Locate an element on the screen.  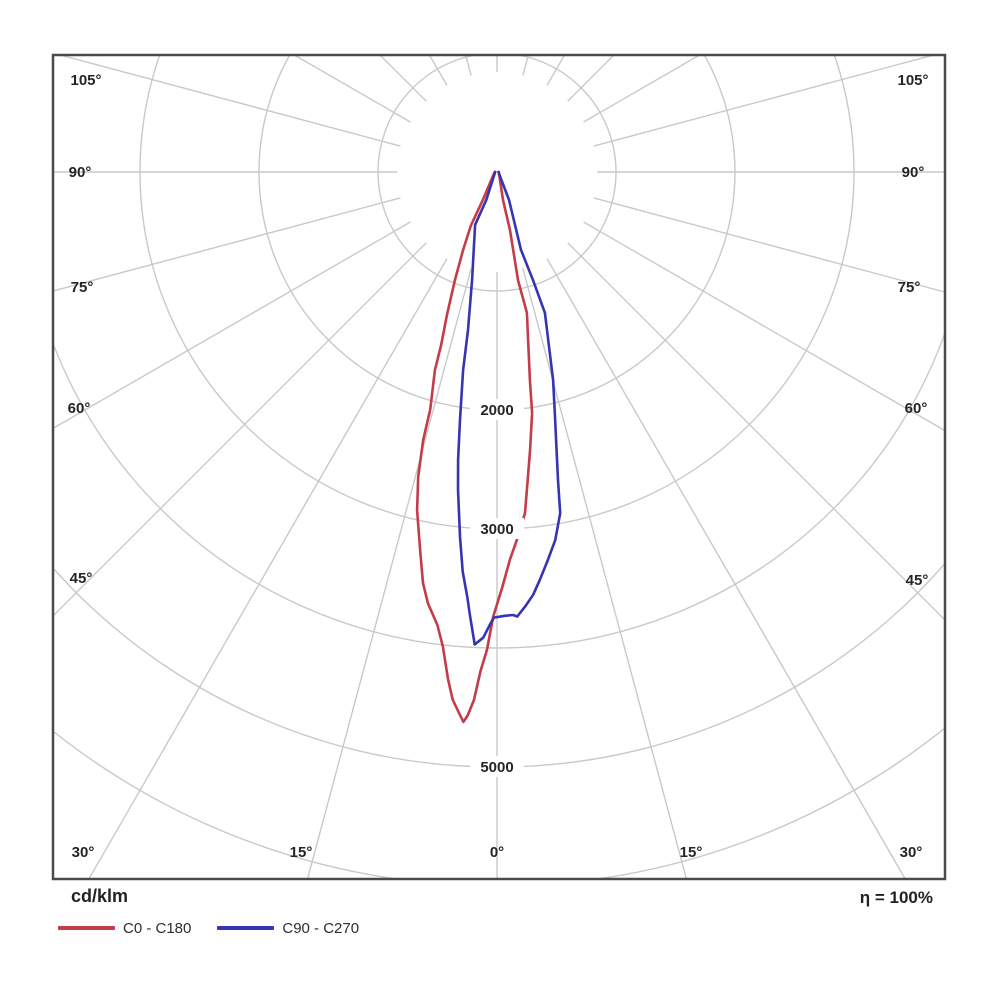
legend-item-c0-c180: C0 - C180 is located at coordinates (124, 928).